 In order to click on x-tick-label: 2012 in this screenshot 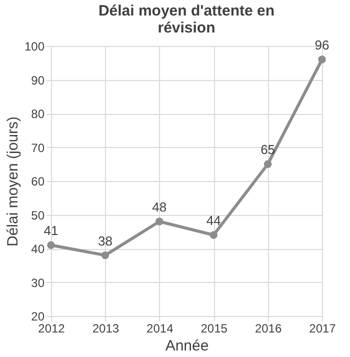, I will do `click(52, 329)`.